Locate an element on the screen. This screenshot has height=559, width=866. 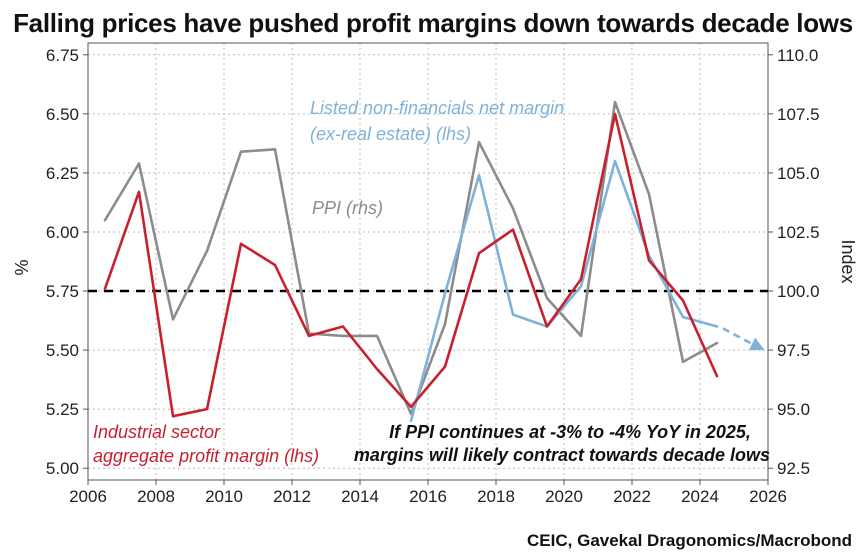
annotation-ind-line2: aggregate profit margin (lhs) is located at coordinates (206, 456).